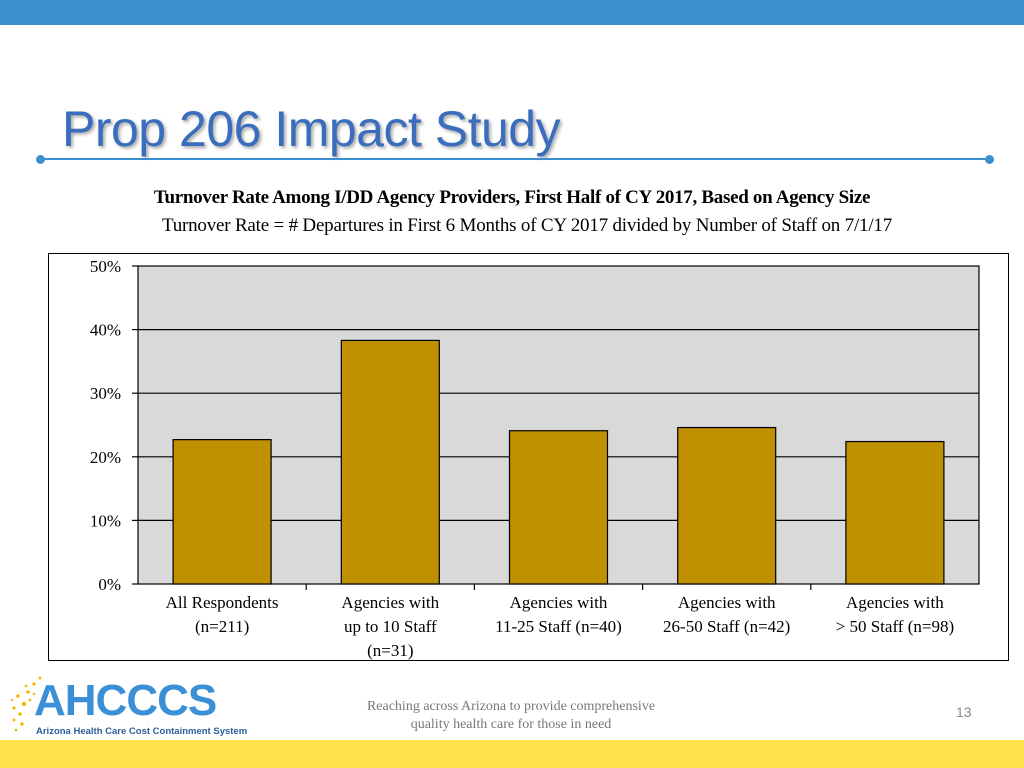 Image resolution: width=1024 pixels, height=768 pixels. Describe the element at coordinates (105, 457) in the screenshot. I see `y-tick-label: 20%` at that location.